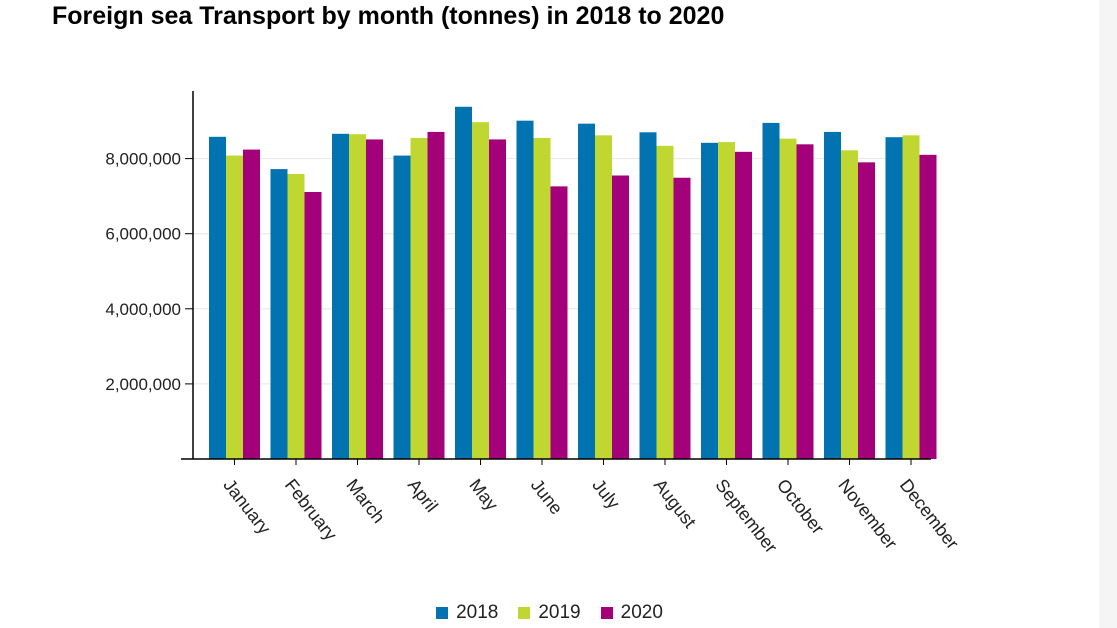 This screenshot has height=628, width=1117. What do you see at coordinates (726, 300) in the screenshot?
I see `bar-2019-september` at bounding box center [726, 300].